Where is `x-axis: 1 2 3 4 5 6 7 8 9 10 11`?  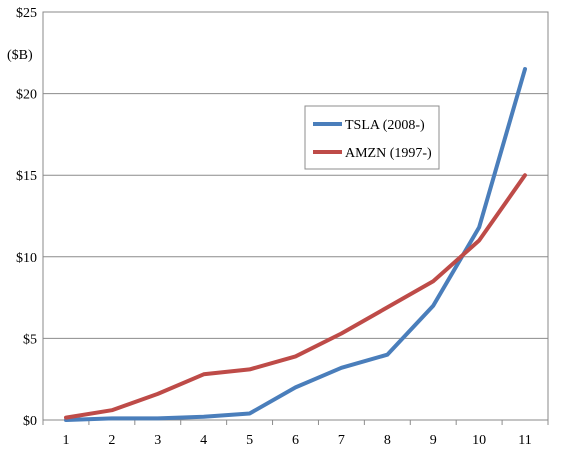 x-axis: 1 2 3 4 5 6 7 8 9 10 11 is located at coordinates (295, 434).